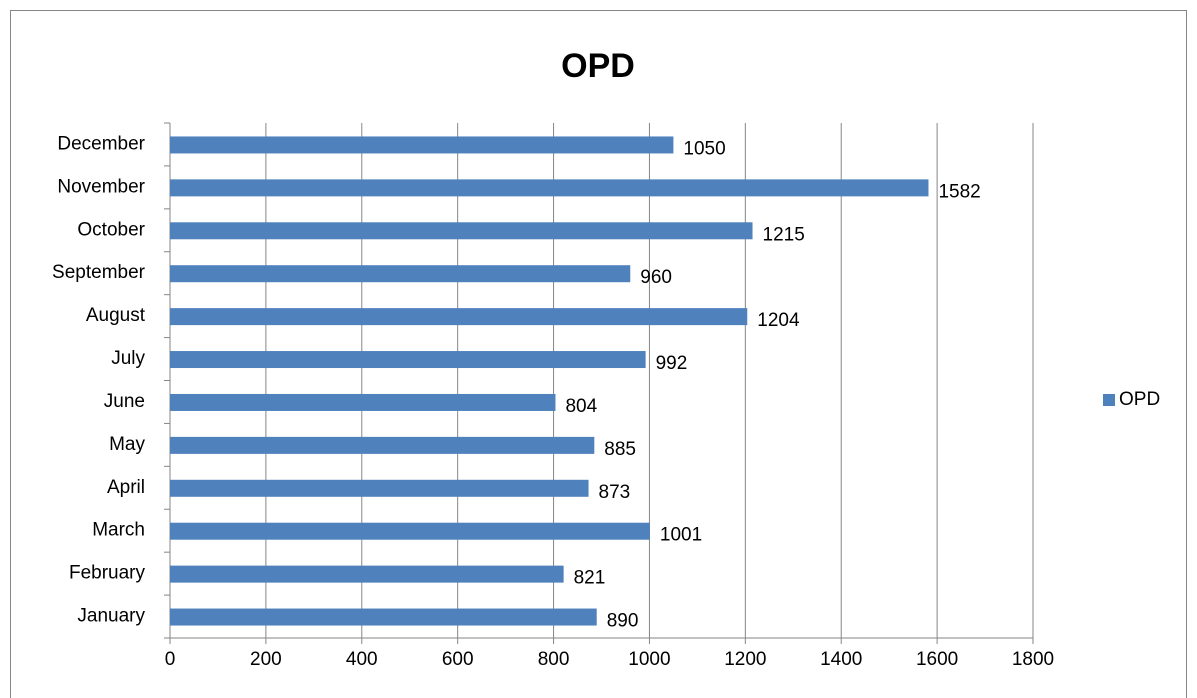 This screenshot has width=1197, height=698. I want to click on y-tick-label: May, so click(127, 444).